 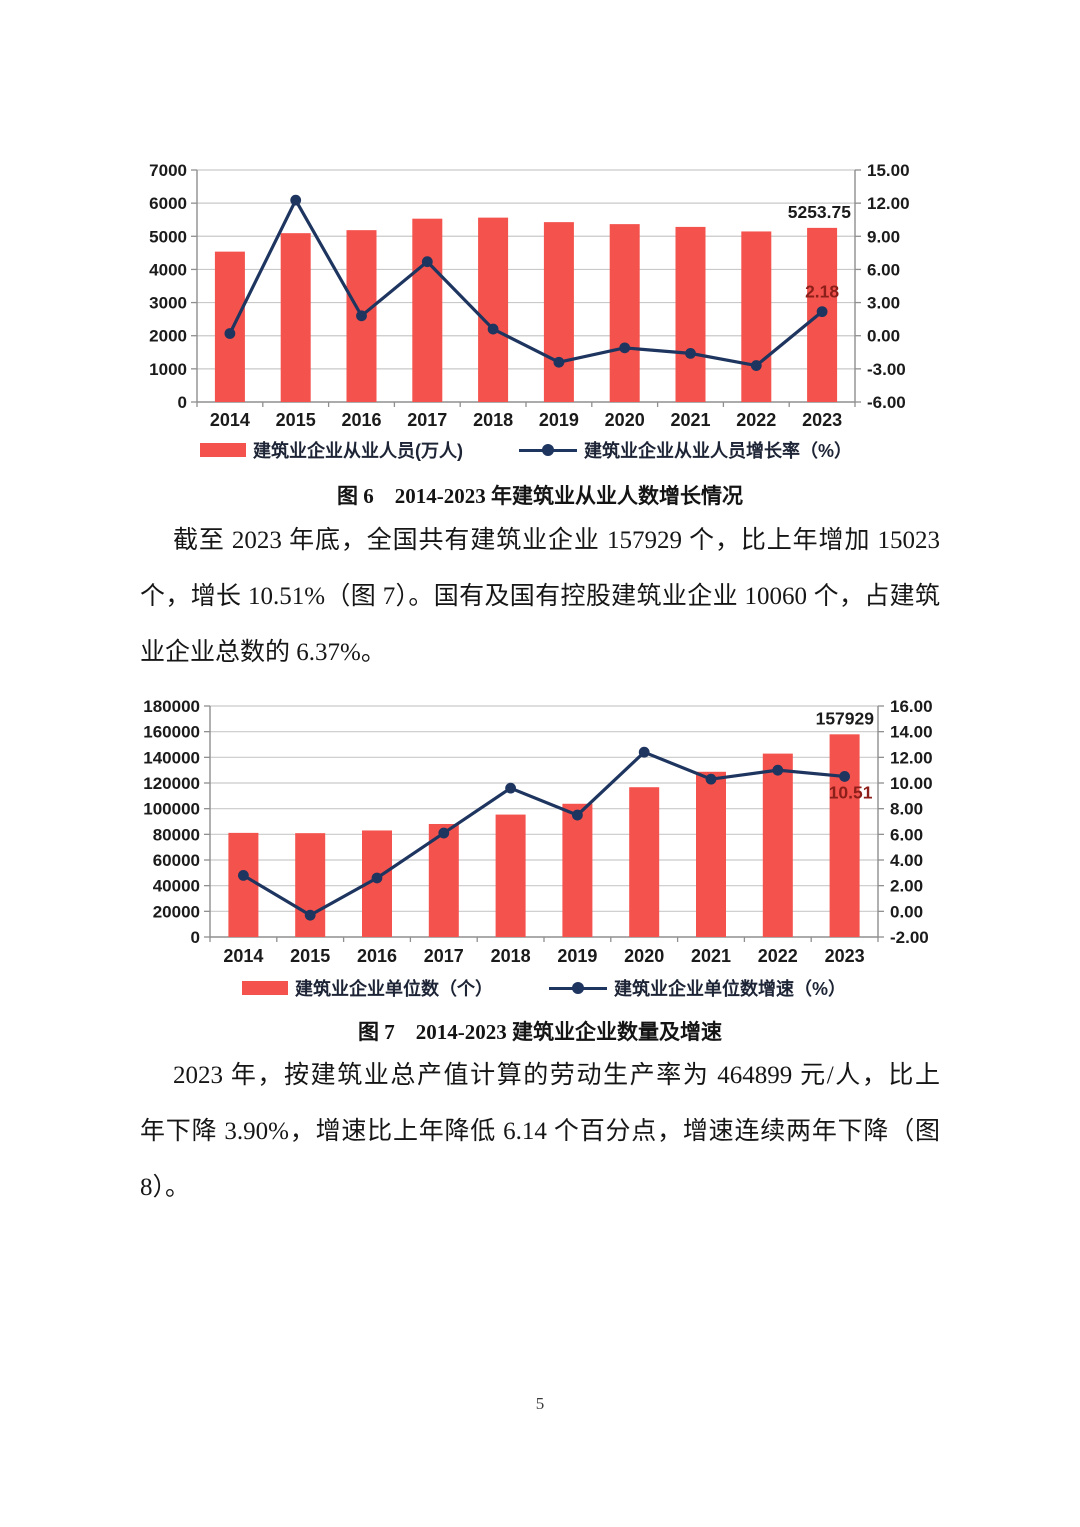 I want to click on svg-text: 3000, so click(x=168, y=303).